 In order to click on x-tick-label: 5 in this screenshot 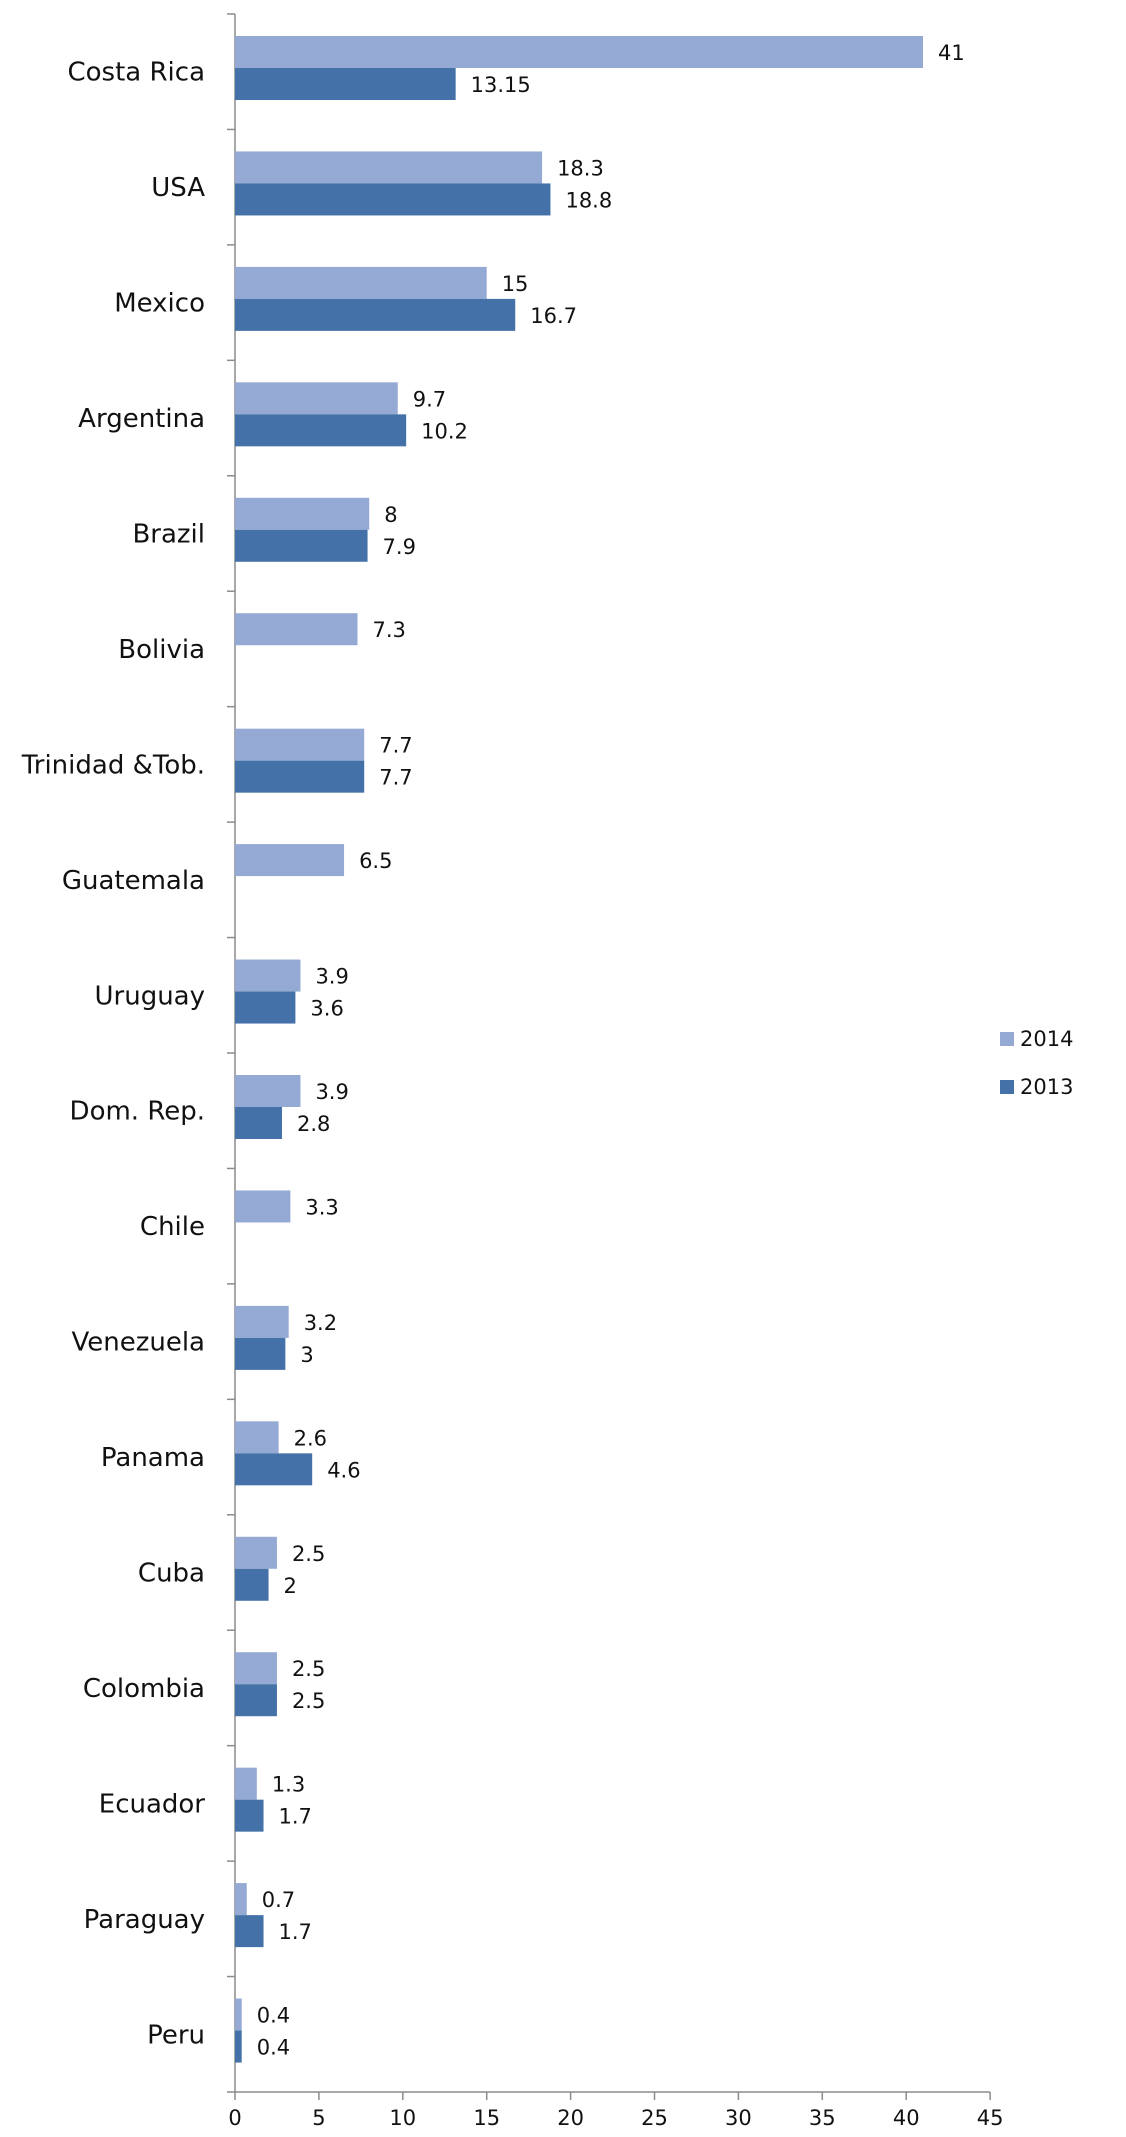, I will do `click(318, 2118)`.